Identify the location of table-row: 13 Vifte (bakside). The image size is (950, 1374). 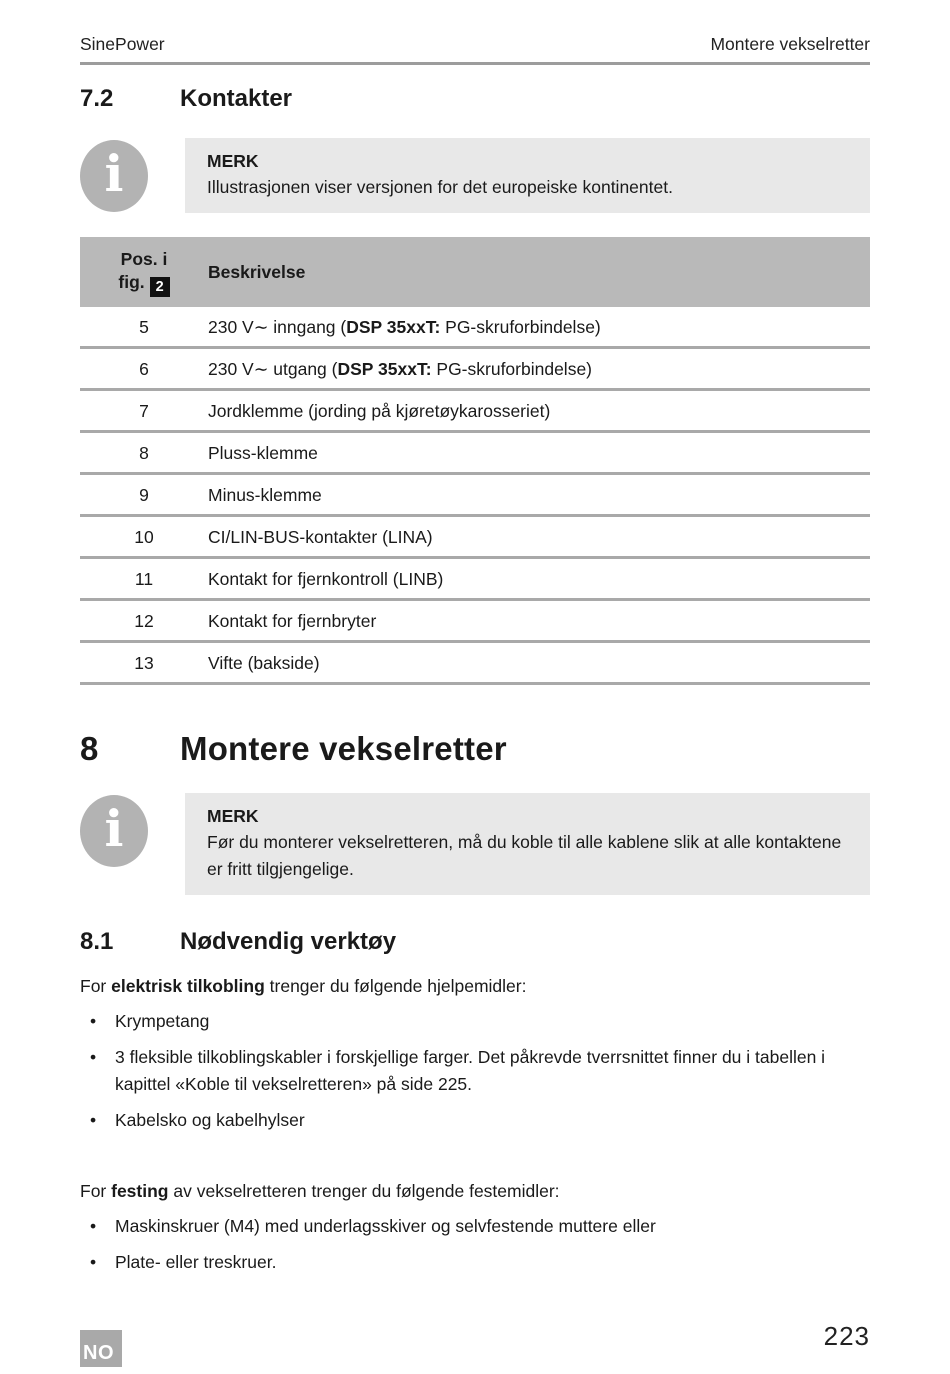
(475, 663).